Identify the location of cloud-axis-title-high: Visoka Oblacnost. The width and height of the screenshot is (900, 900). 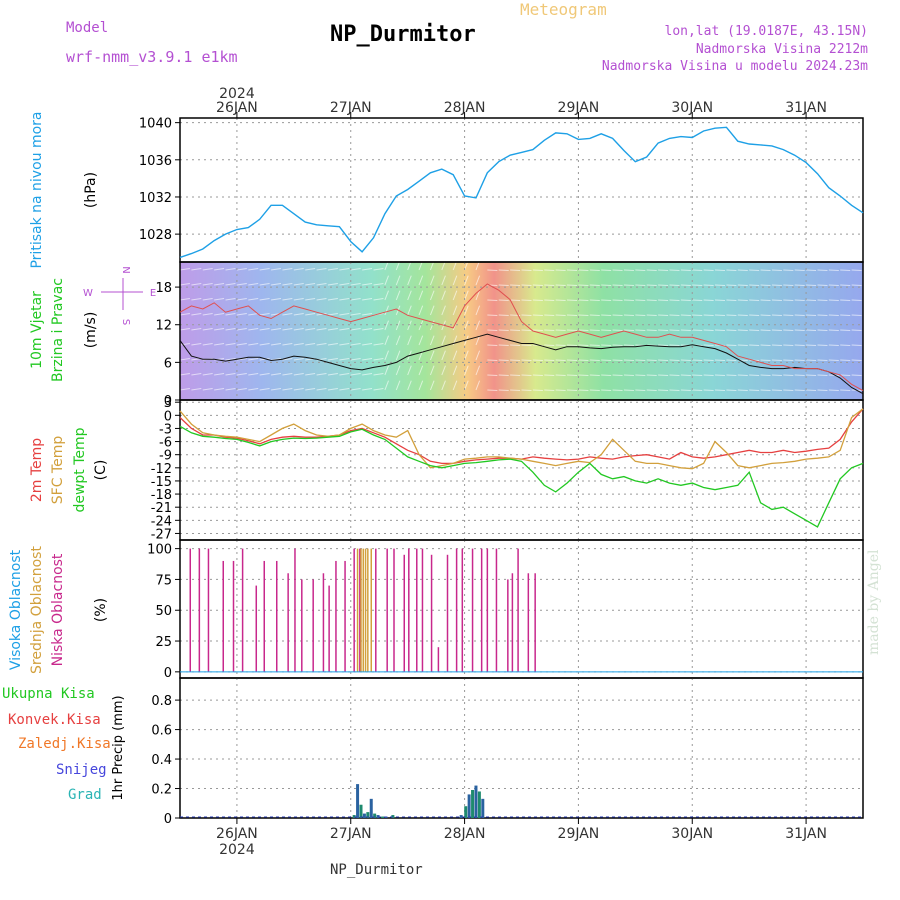
(16, 609).